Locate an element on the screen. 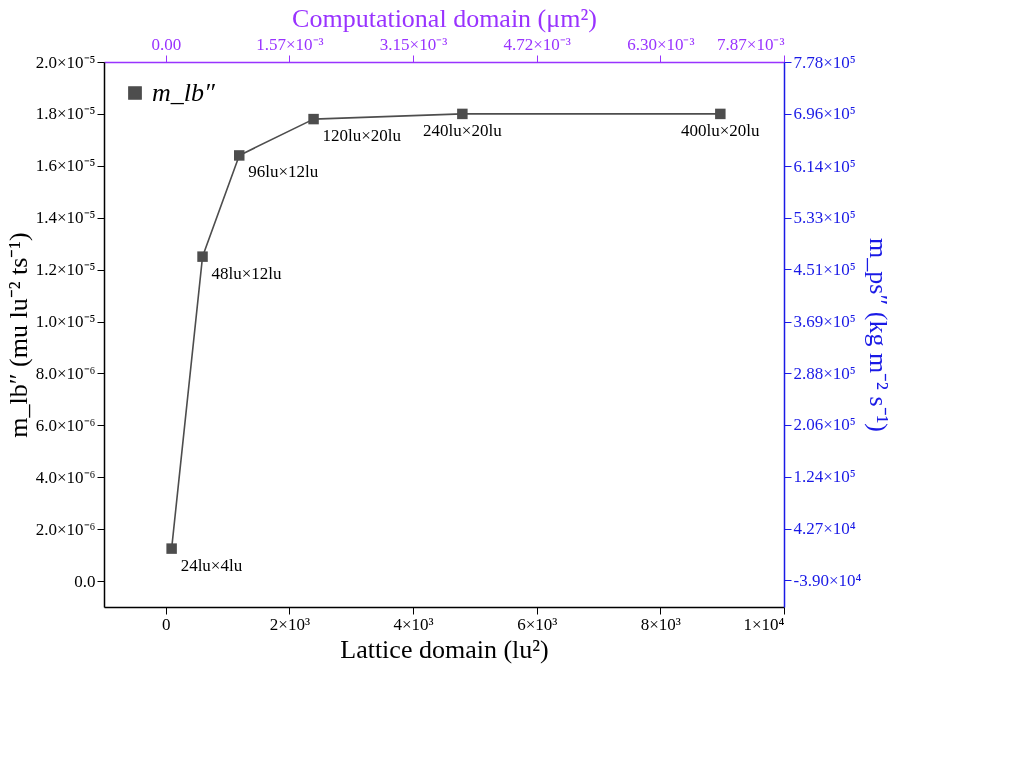  x2-tick-label: 7.87×10⁻³ is located at coordinates (751, 44).